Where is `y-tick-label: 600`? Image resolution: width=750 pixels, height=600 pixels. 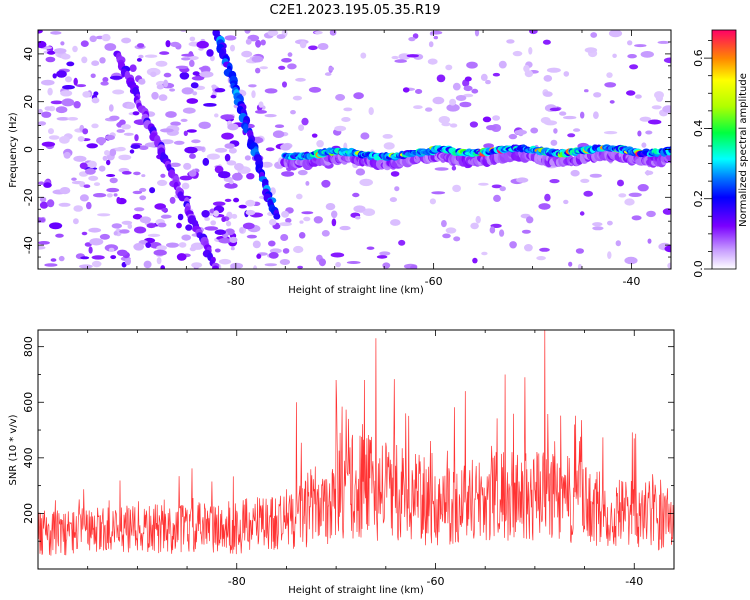 y-tick-label: 600 is located at coordinates (28, 402).